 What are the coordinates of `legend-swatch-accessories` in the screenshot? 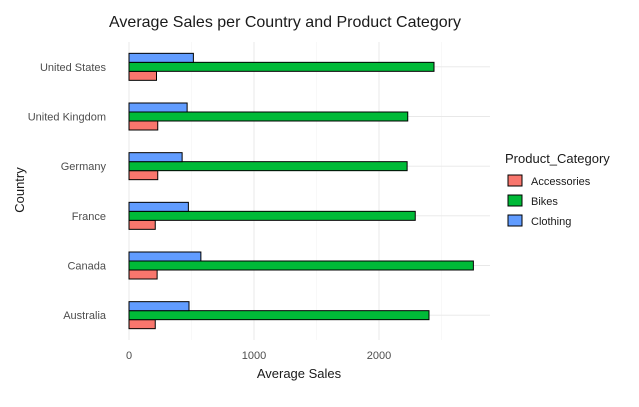 It's located at (515, 180).